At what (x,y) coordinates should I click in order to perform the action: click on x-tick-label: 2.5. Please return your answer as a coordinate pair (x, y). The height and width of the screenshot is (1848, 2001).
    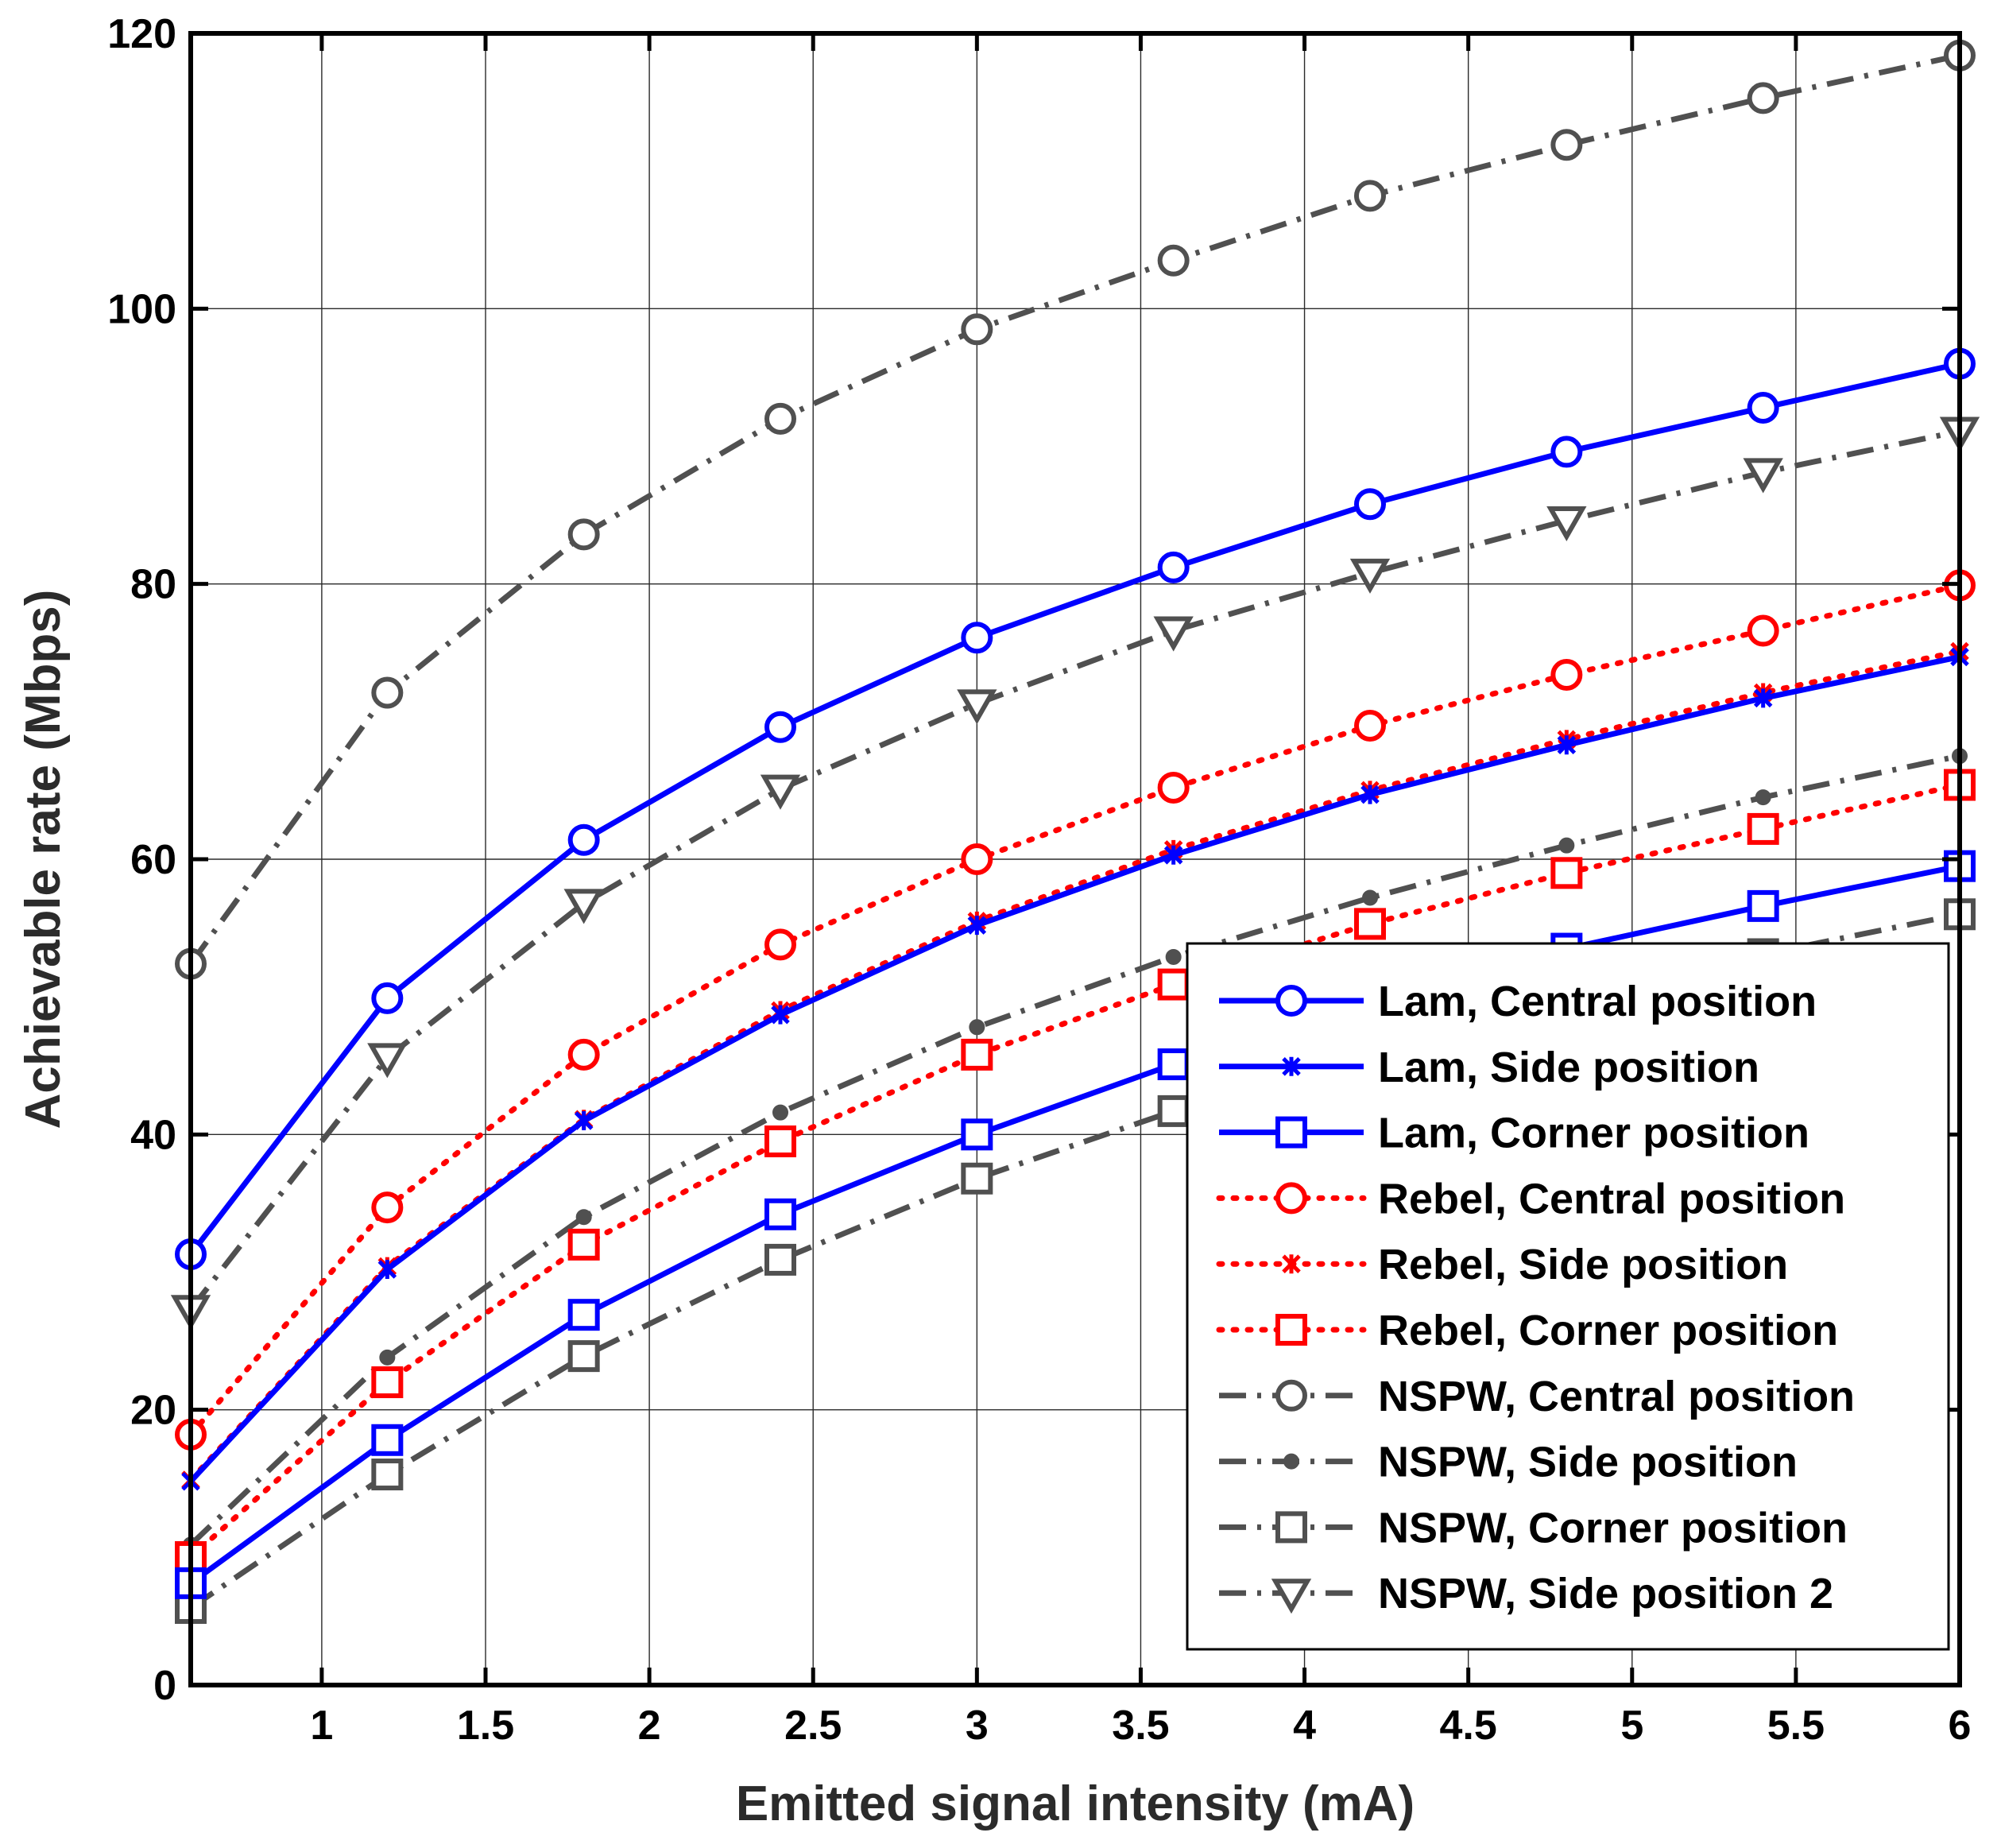
    Looking at the image, I should click on (813, 1726).